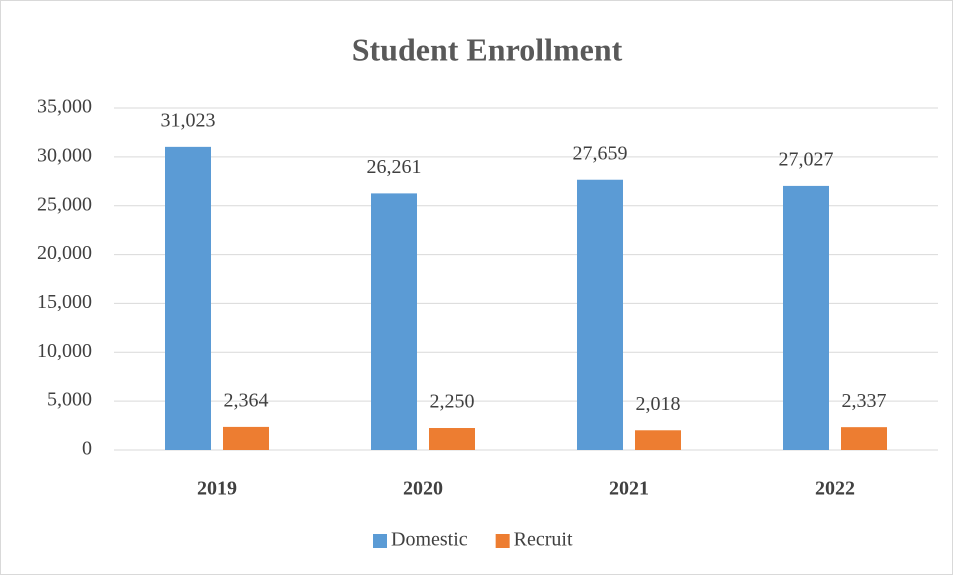 This screenshot has width=953, height=575. Describe the element at coordinates (64, 351) in the screenshot. I see `y-tick-label: 10,000` at that location.